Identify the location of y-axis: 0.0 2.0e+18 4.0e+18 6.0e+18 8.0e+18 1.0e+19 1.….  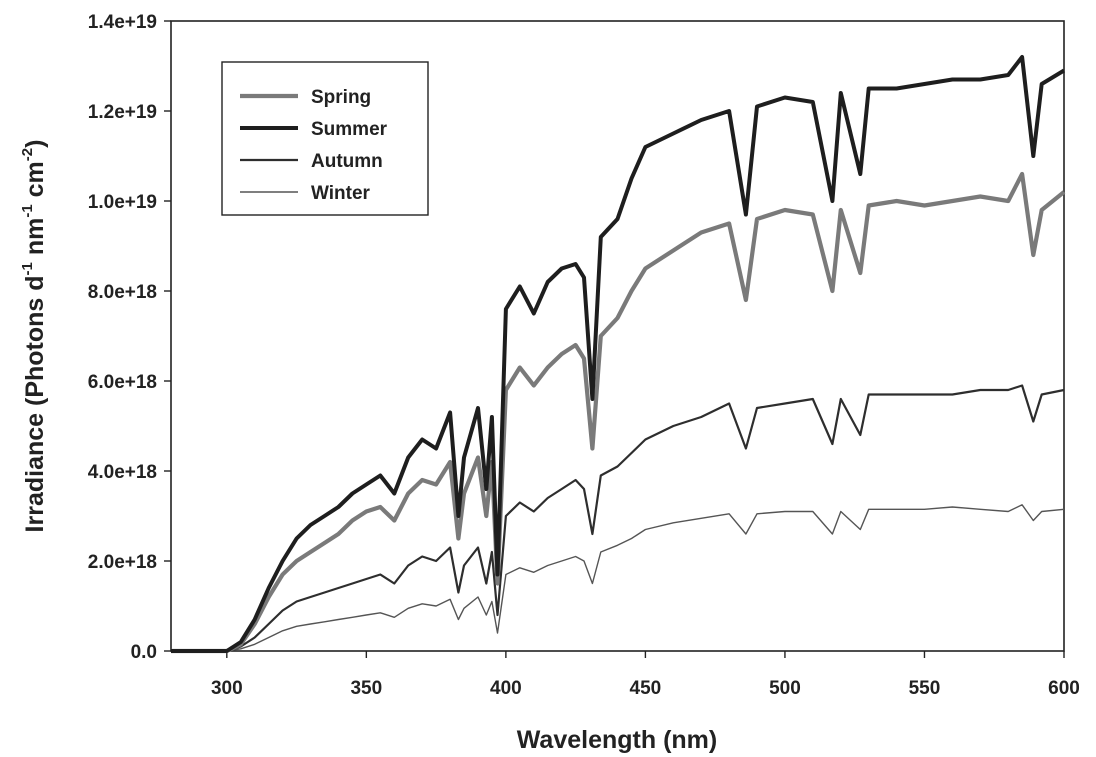
(129, 337).